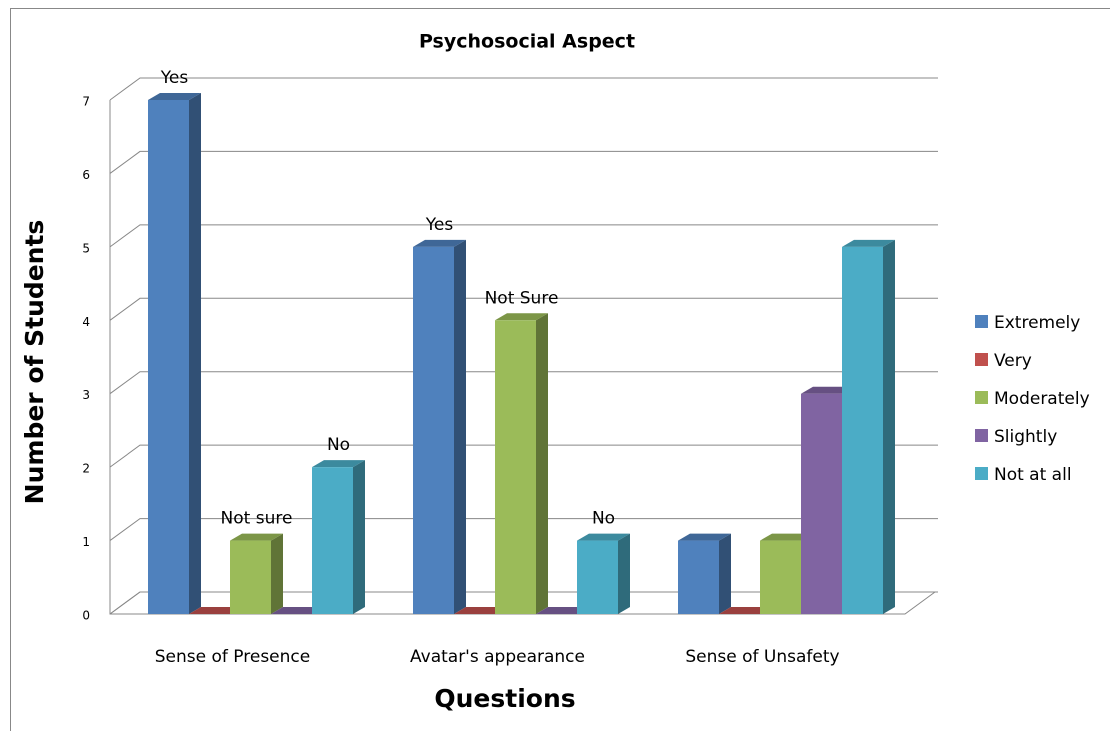  I want to click on annotation: Not sure, so click(257, 519).